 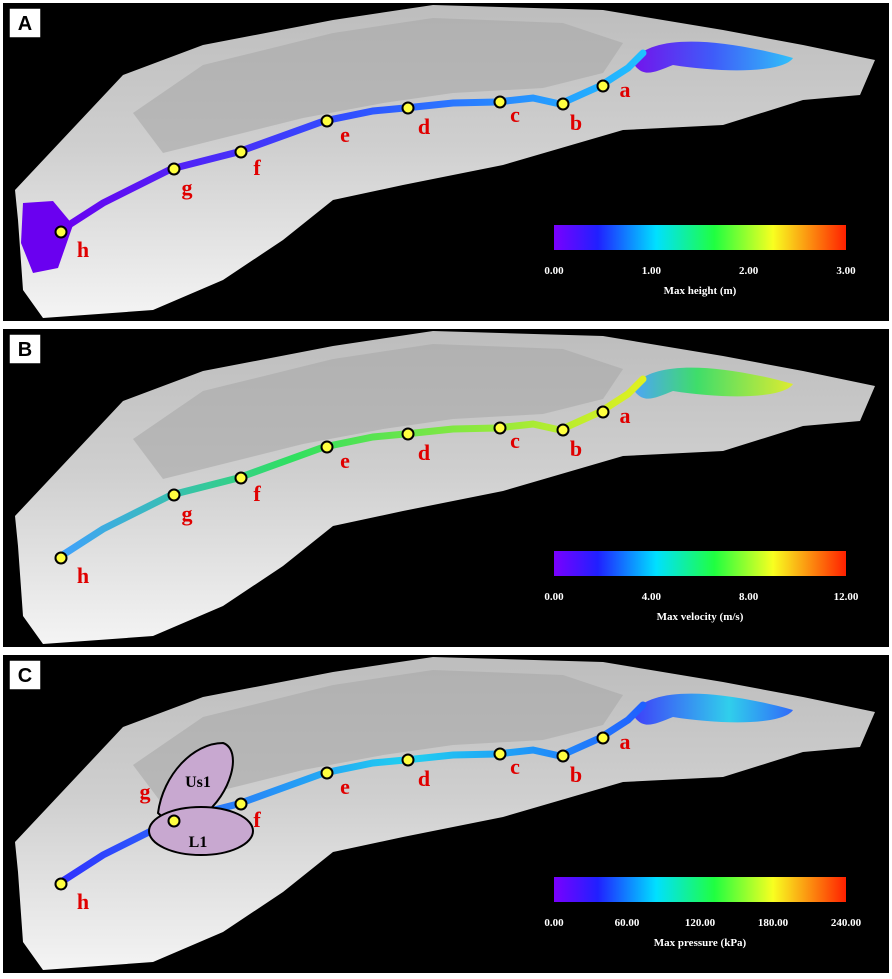 I want to click on colorbar-tick-label: 180.00, so click(x=773, y=923).